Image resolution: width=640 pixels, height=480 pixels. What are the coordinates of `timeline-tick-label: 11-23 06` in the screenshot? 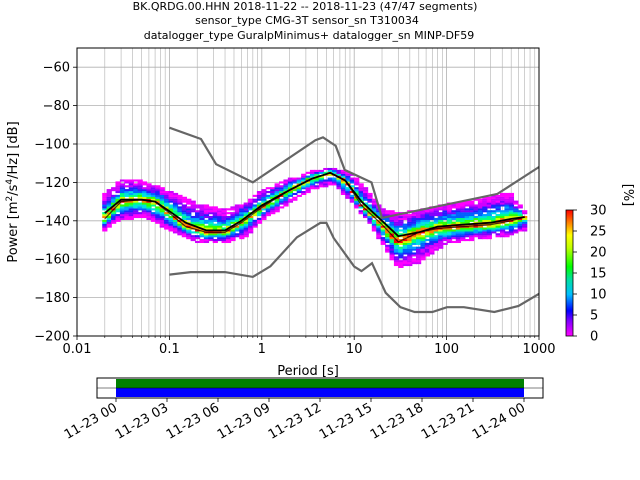 It's located at (193, 421).